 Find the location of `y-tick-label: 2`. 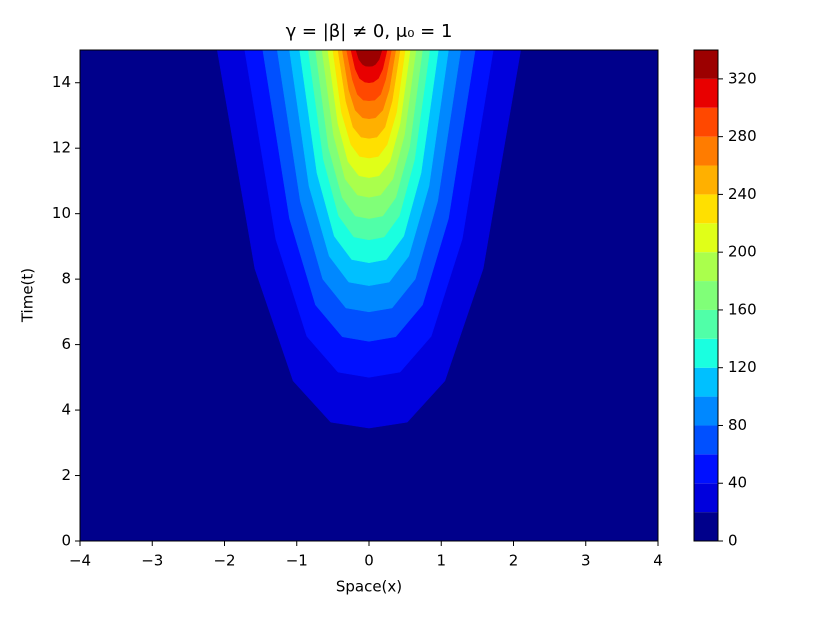

y-tick-label: 2 is located at coordinates (66, 475).